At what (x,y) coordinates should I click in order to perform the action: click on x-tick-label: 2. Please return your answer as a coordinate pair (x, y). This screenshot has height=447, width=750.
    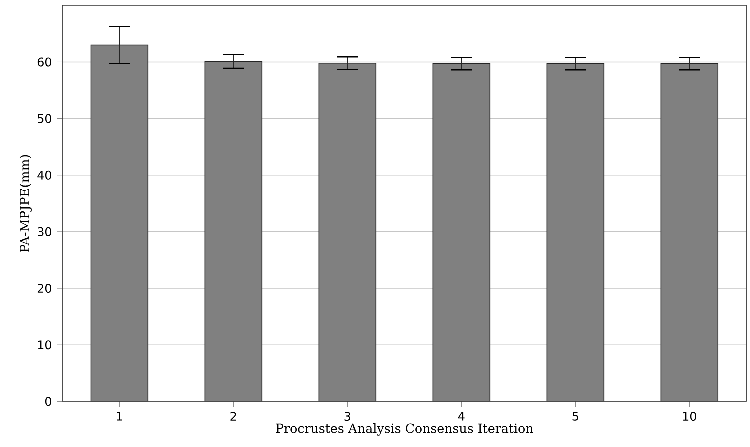
    Looking at the image, I should click on (233, 416).